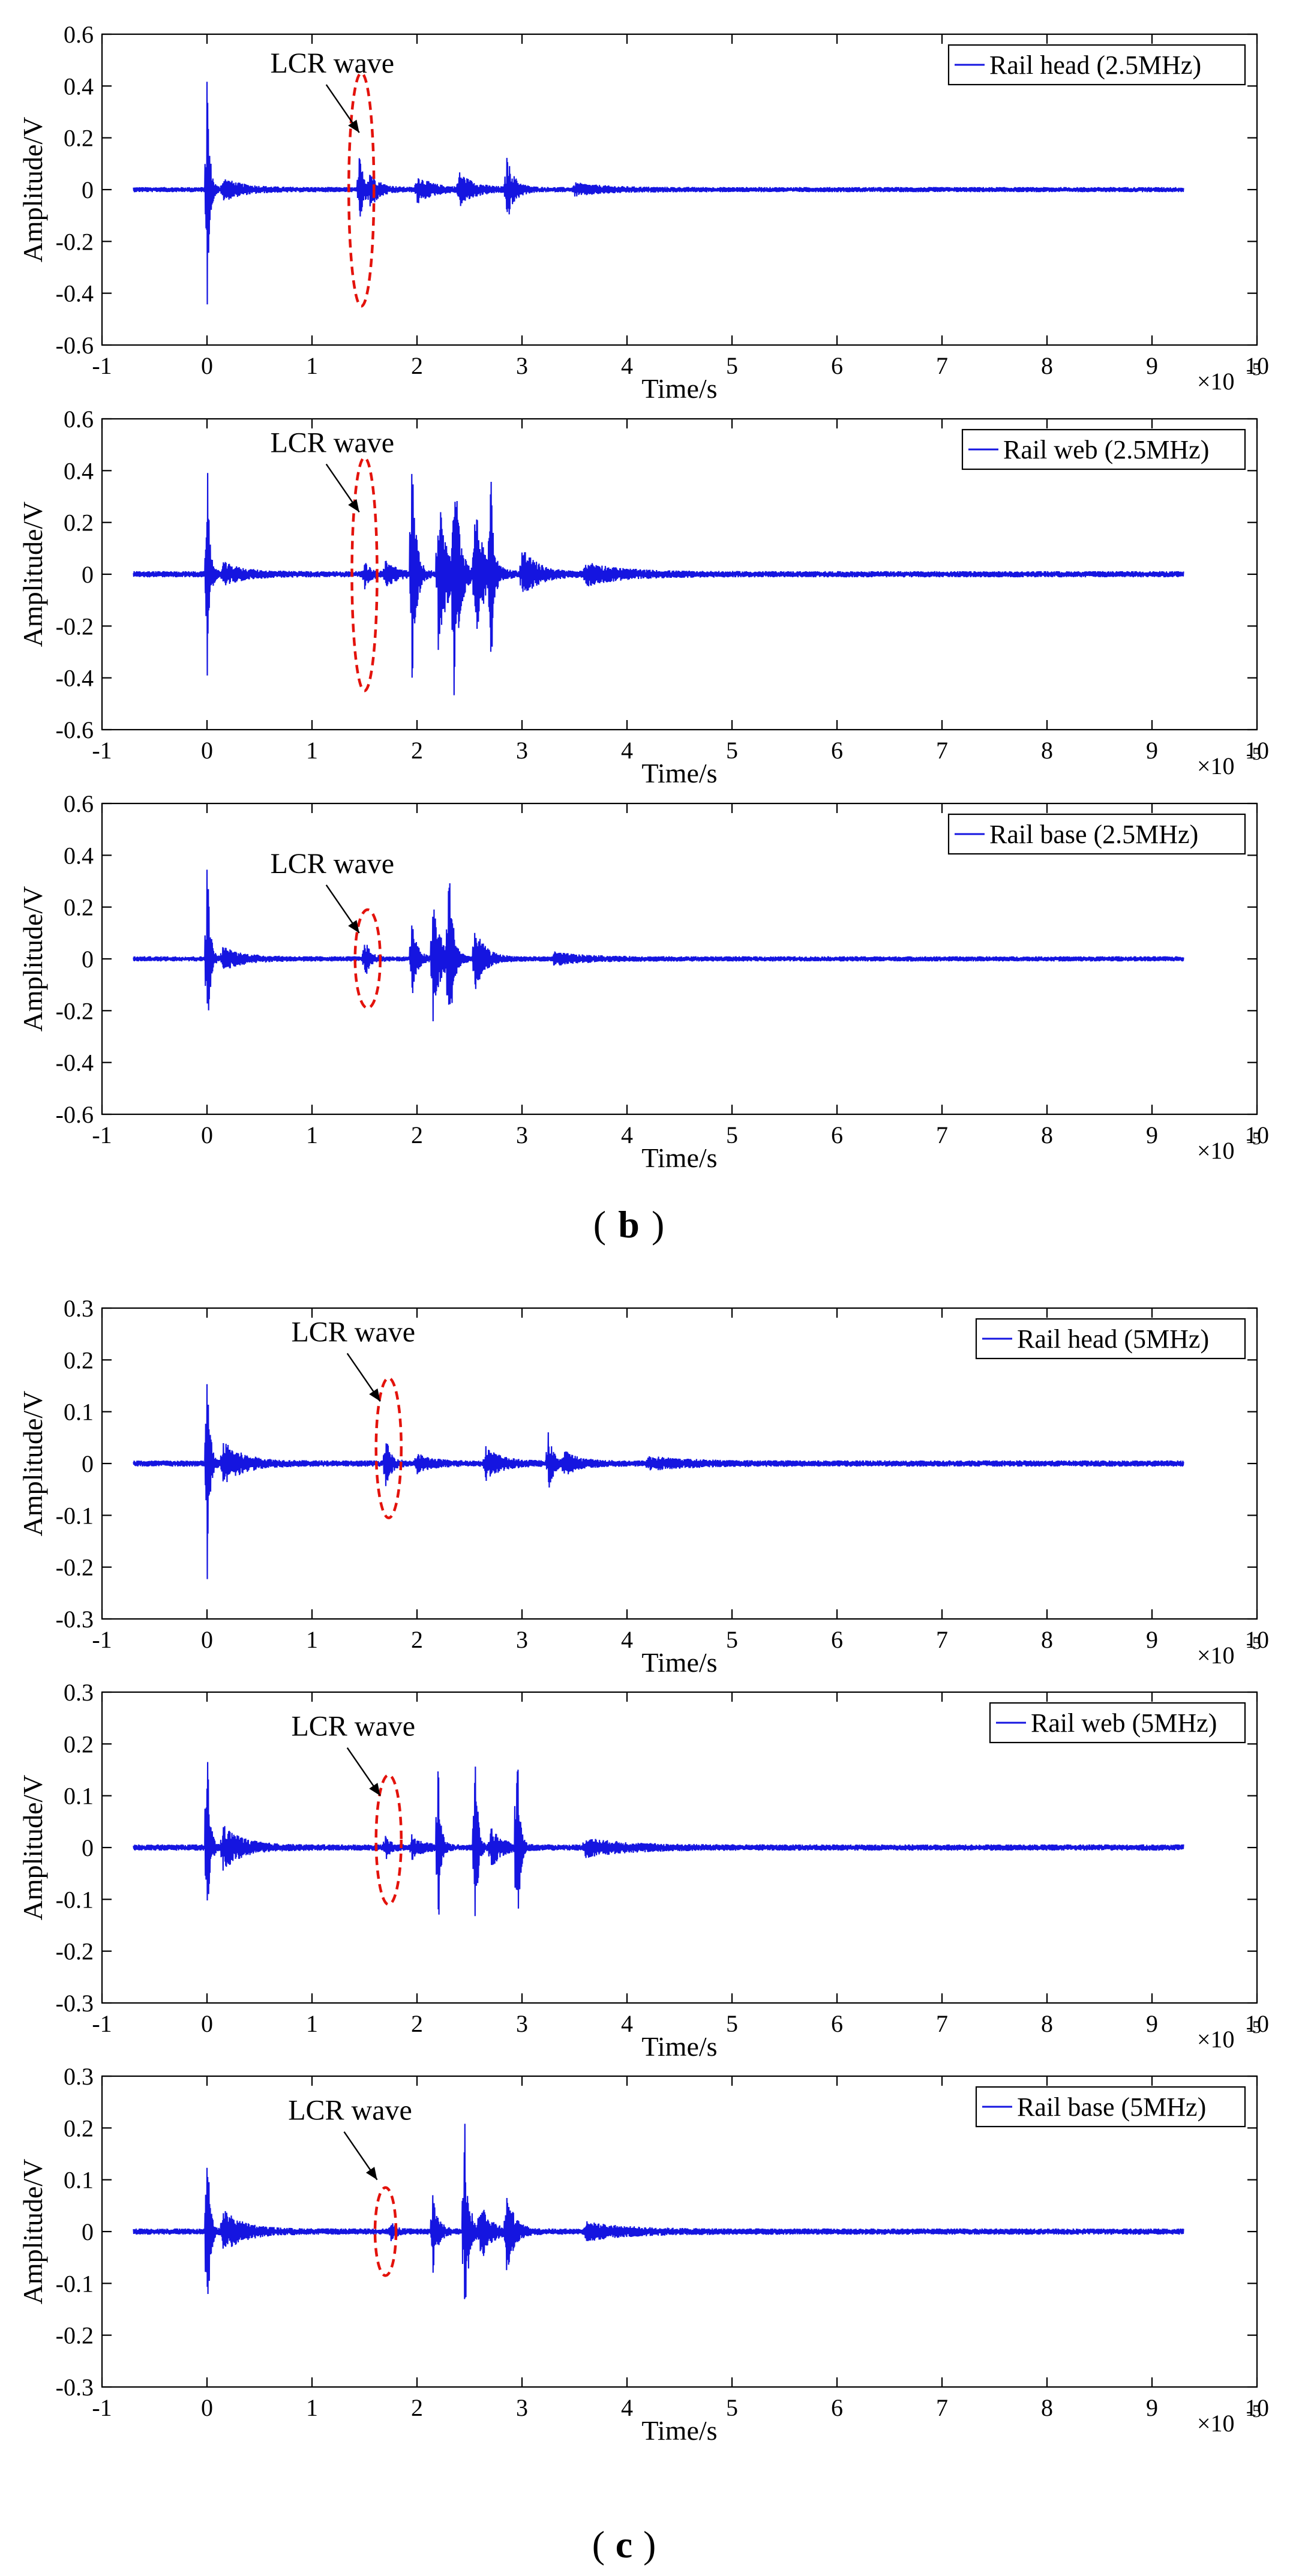 This screenshot has height=2576, width=1293. What do you see at coordinates (1111, 2107) in the screenshot?
I see `legend-label: Rail base (5MHz)` at bounding box center [1111, 2107].